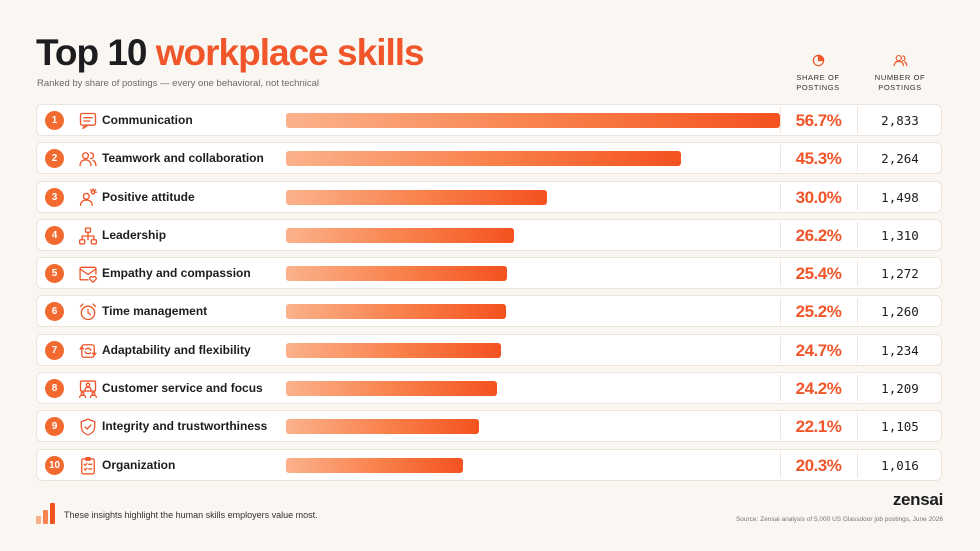 The width and height of the screenshot is (980, 551). Describe the element at coordinates (54, 197) in the screenshot. I see `rank-badge: 3` at that location.